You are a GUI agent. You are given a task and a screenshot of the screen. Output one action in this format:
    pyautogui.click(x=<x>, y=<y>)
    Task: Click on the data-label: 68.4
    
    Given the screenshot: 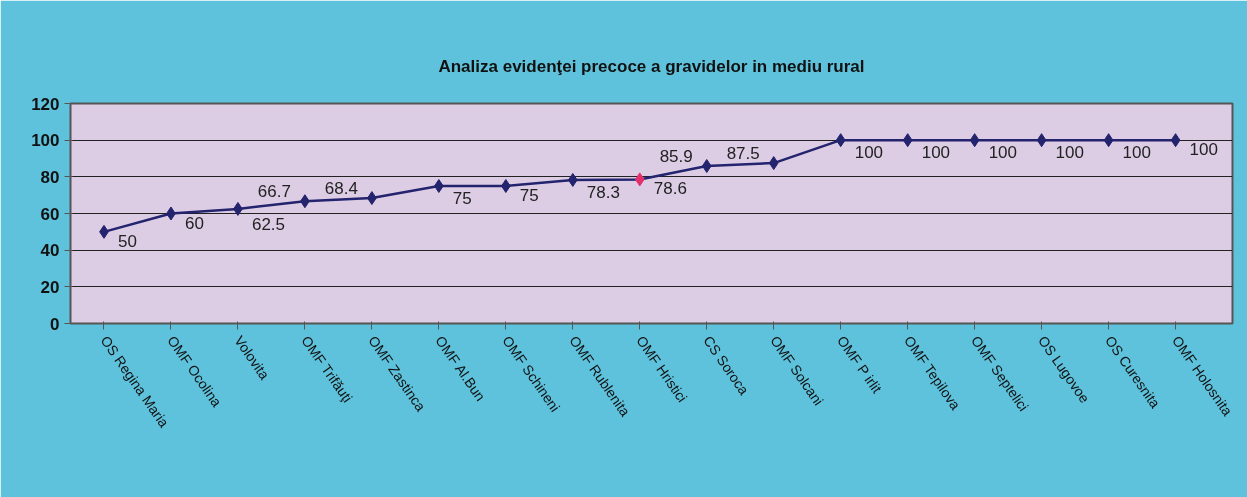 What is the action you would take?
    pyautogui.click(x=341, y=189)
    